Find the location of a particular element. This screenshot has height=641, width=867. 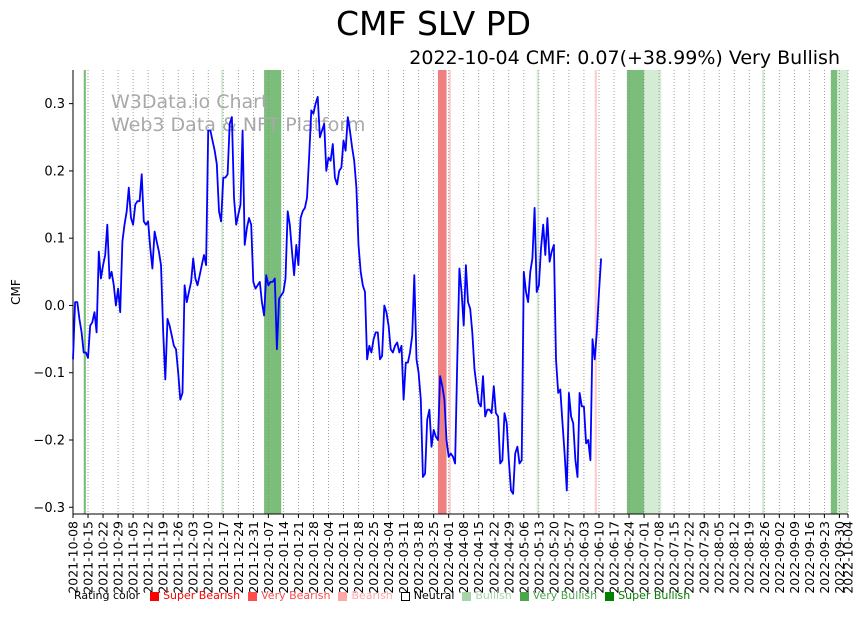

x-tick-label: 2022-07-15 is located at coordinates (674, 557).